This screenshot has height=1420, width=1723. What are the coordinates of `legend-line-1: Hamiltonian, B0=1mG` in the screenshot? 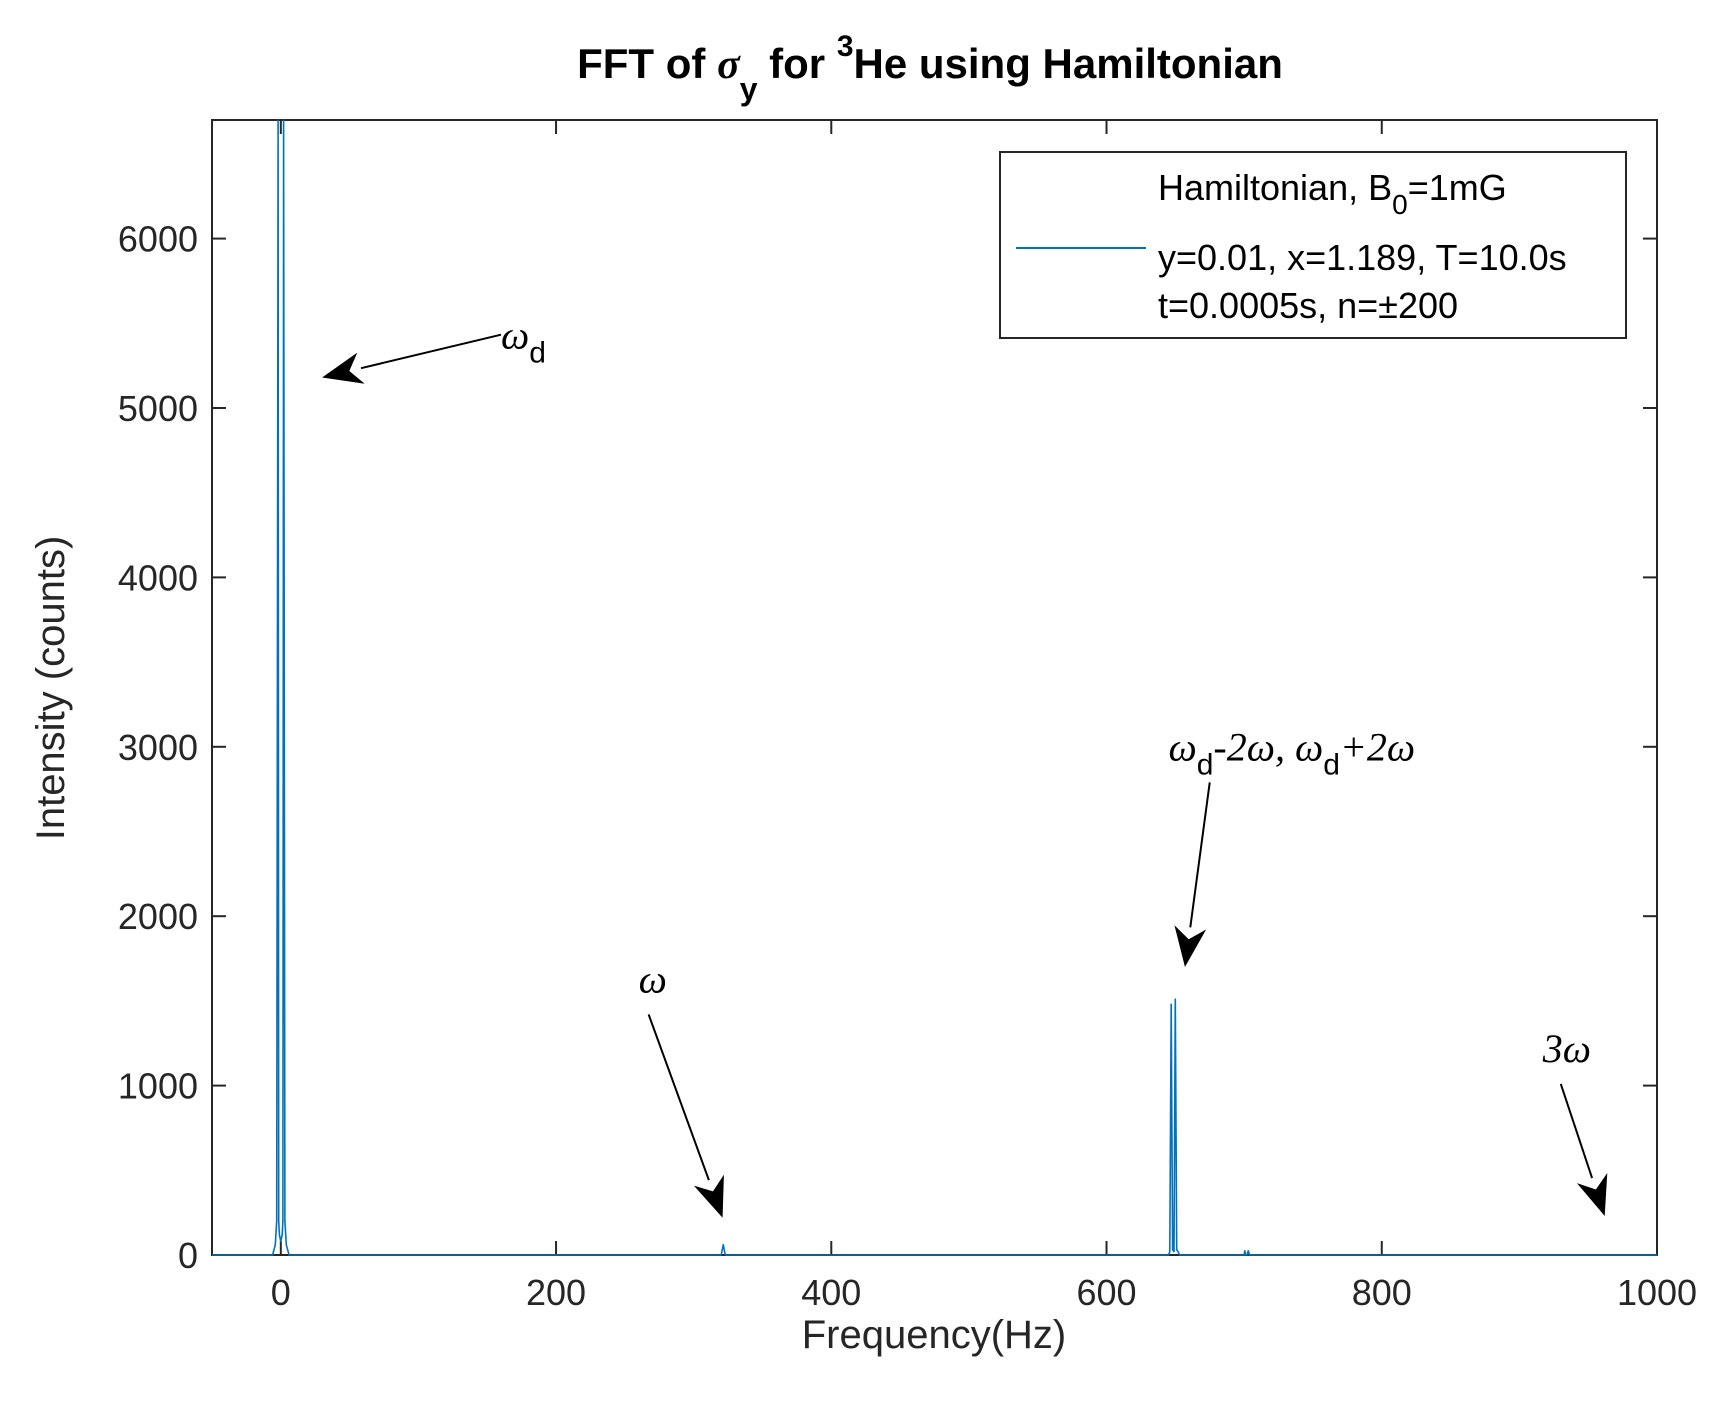 It's located at (1332, 193).